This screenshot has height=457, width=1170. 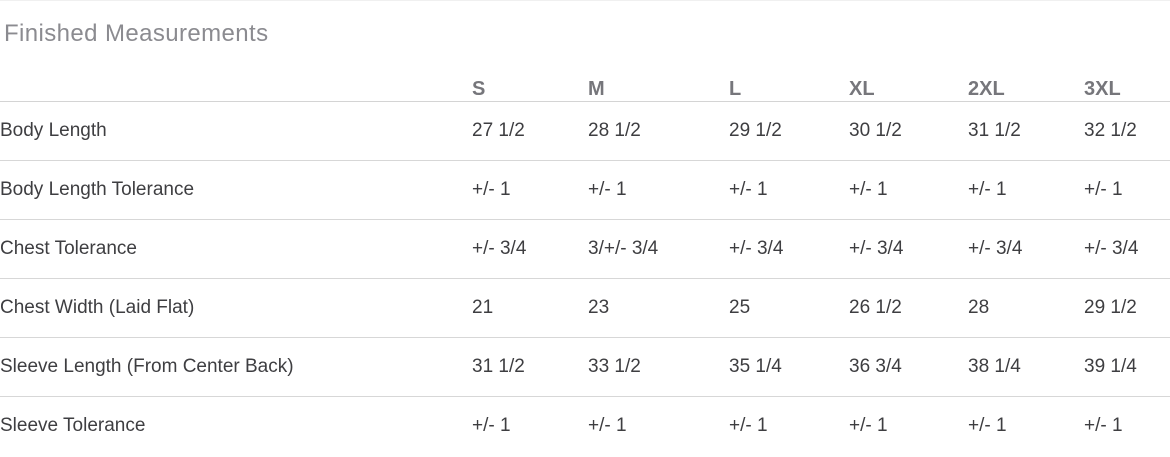 I want to click on measurement-cell: 21, so click(x=530, y=308).